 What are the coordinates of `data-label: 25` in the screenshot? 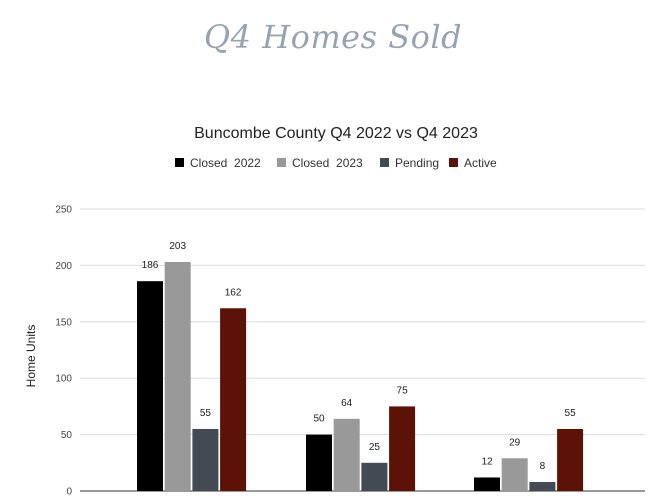 It's located at (375, 447).